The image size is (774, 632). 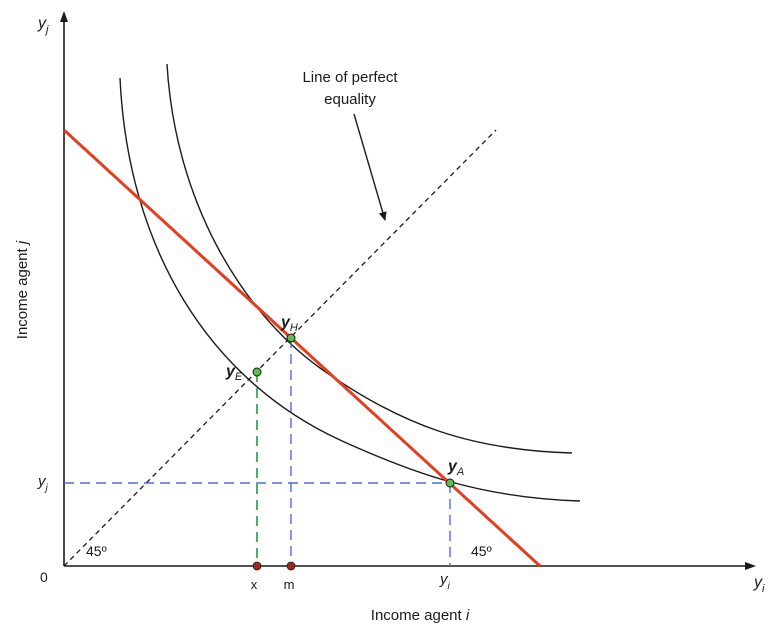 I want to click on angle-left-label: 45º, so click(x=96, y=551).